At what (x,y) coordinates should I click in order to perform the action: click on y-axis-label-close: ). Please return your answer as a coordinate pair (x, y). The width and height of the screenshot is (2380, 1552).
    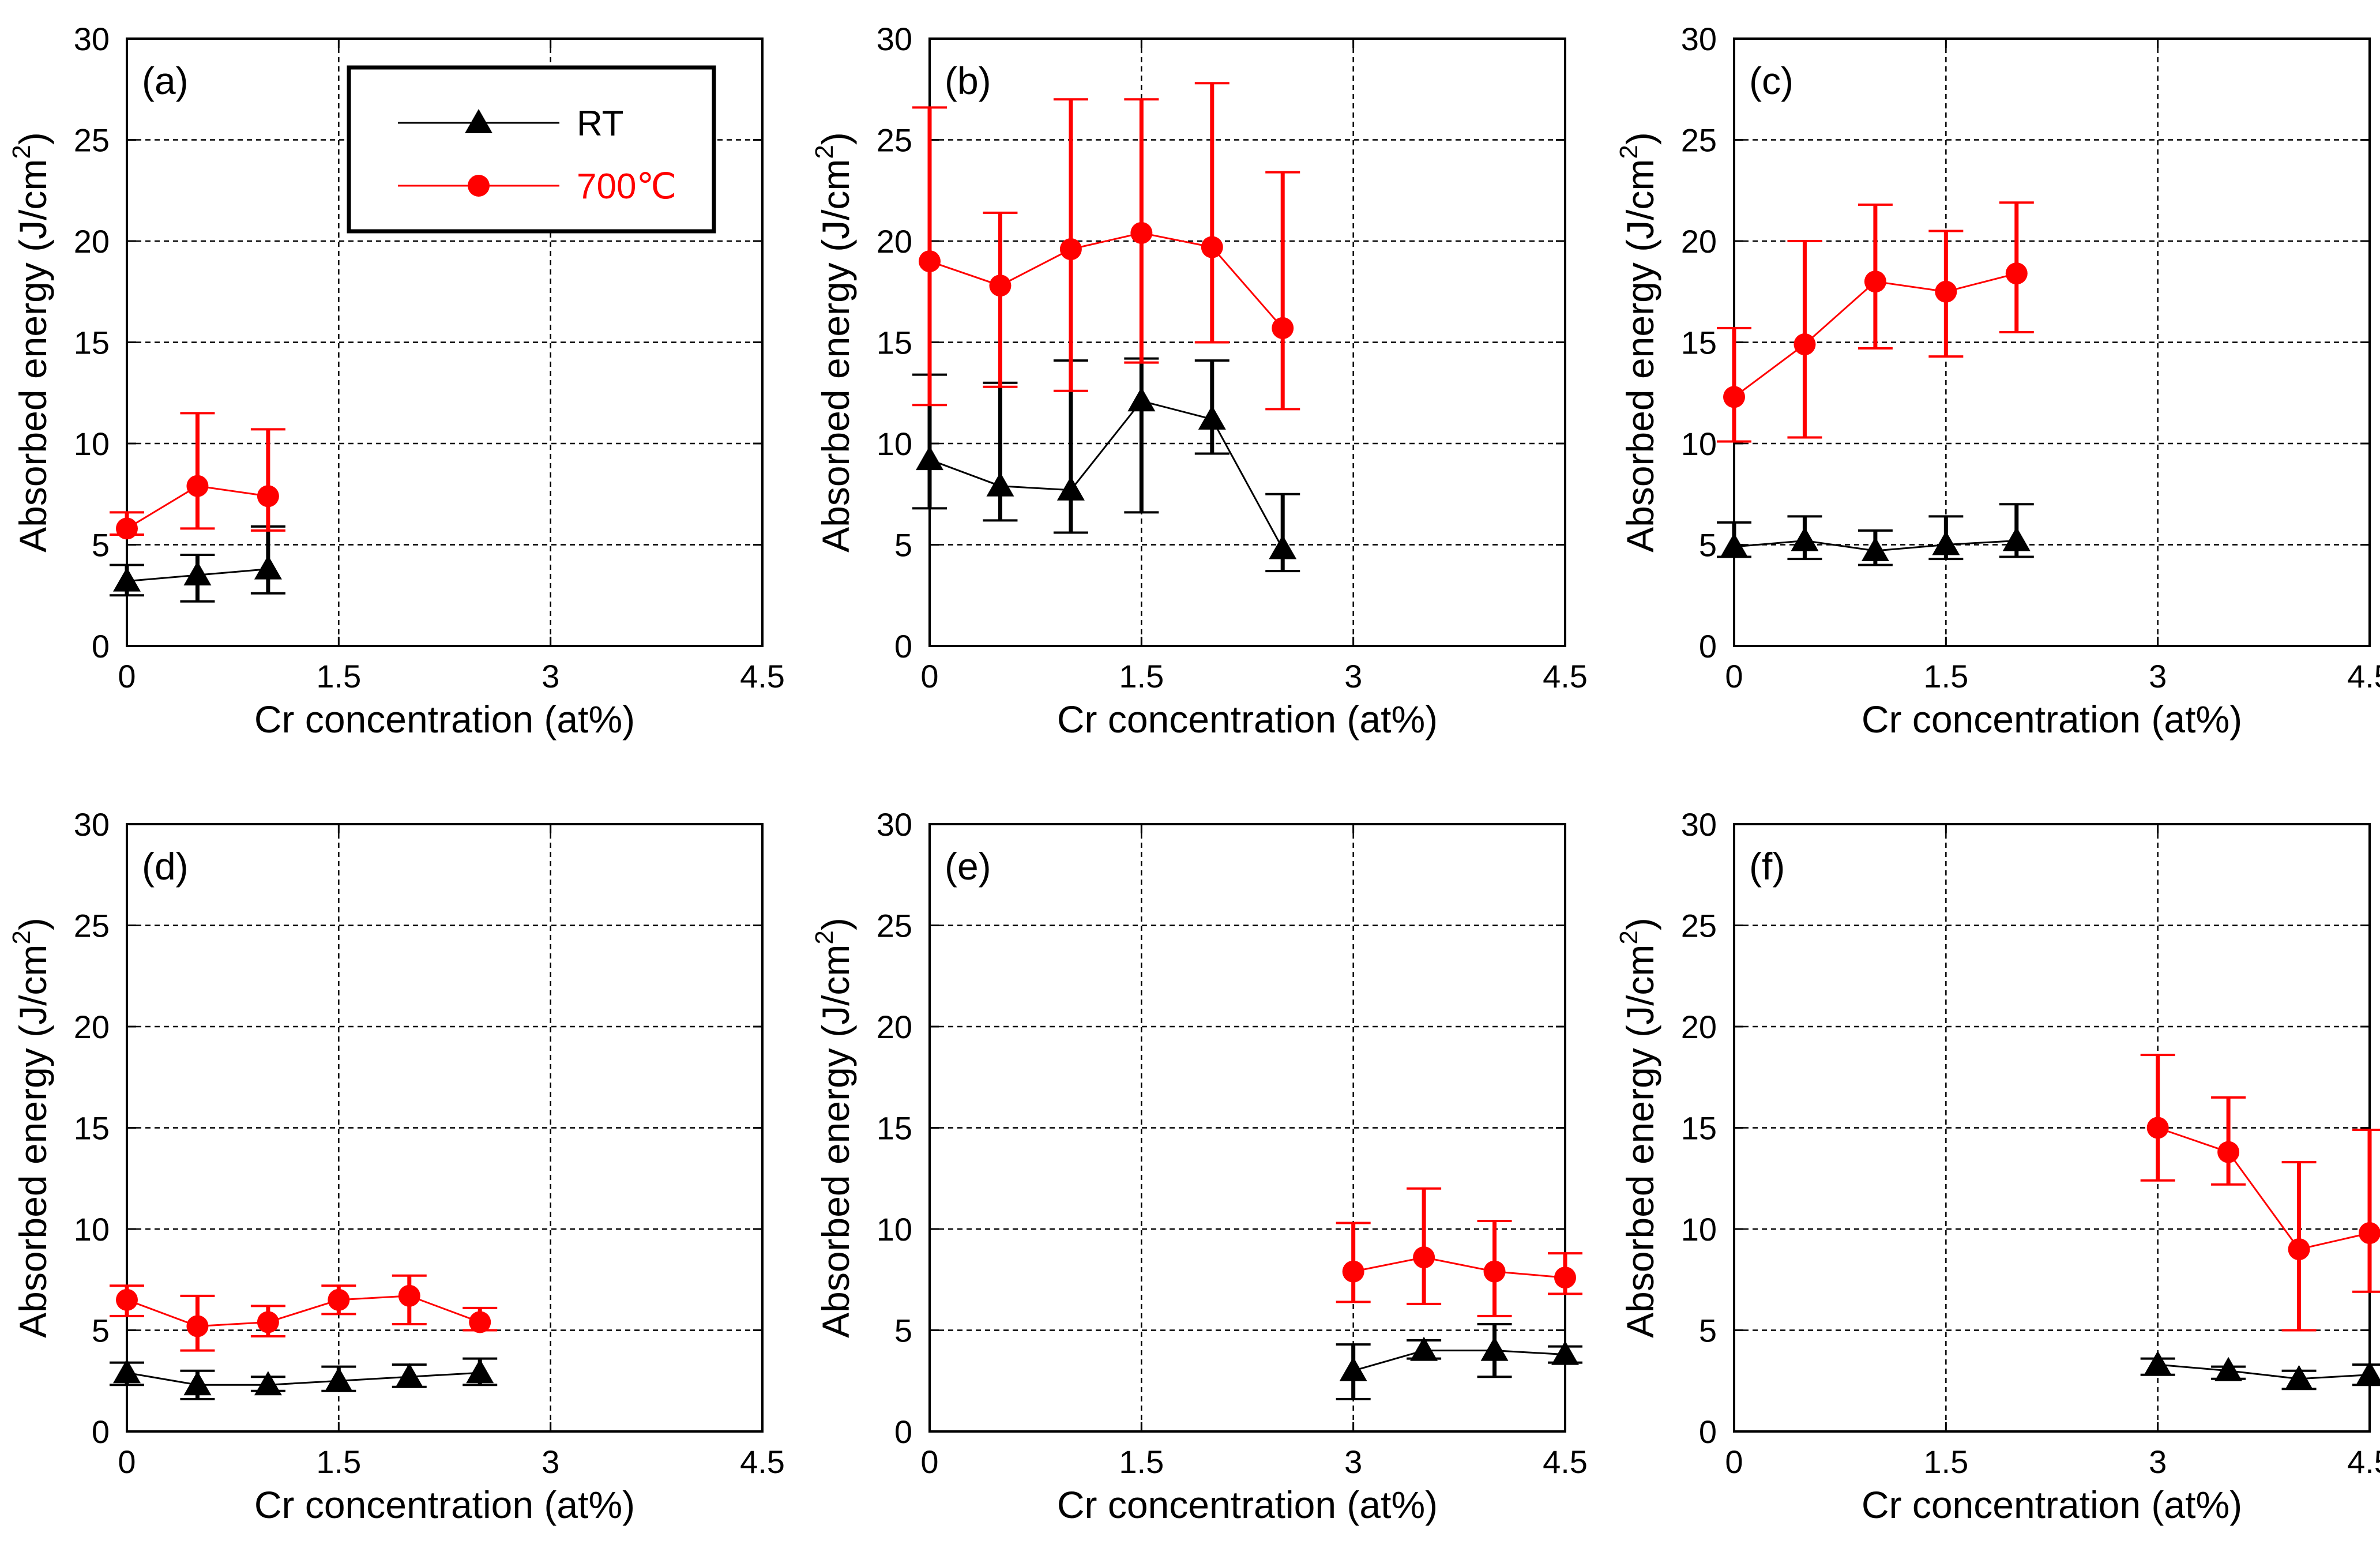
    Looking at the image, I should click on (1640, 924).